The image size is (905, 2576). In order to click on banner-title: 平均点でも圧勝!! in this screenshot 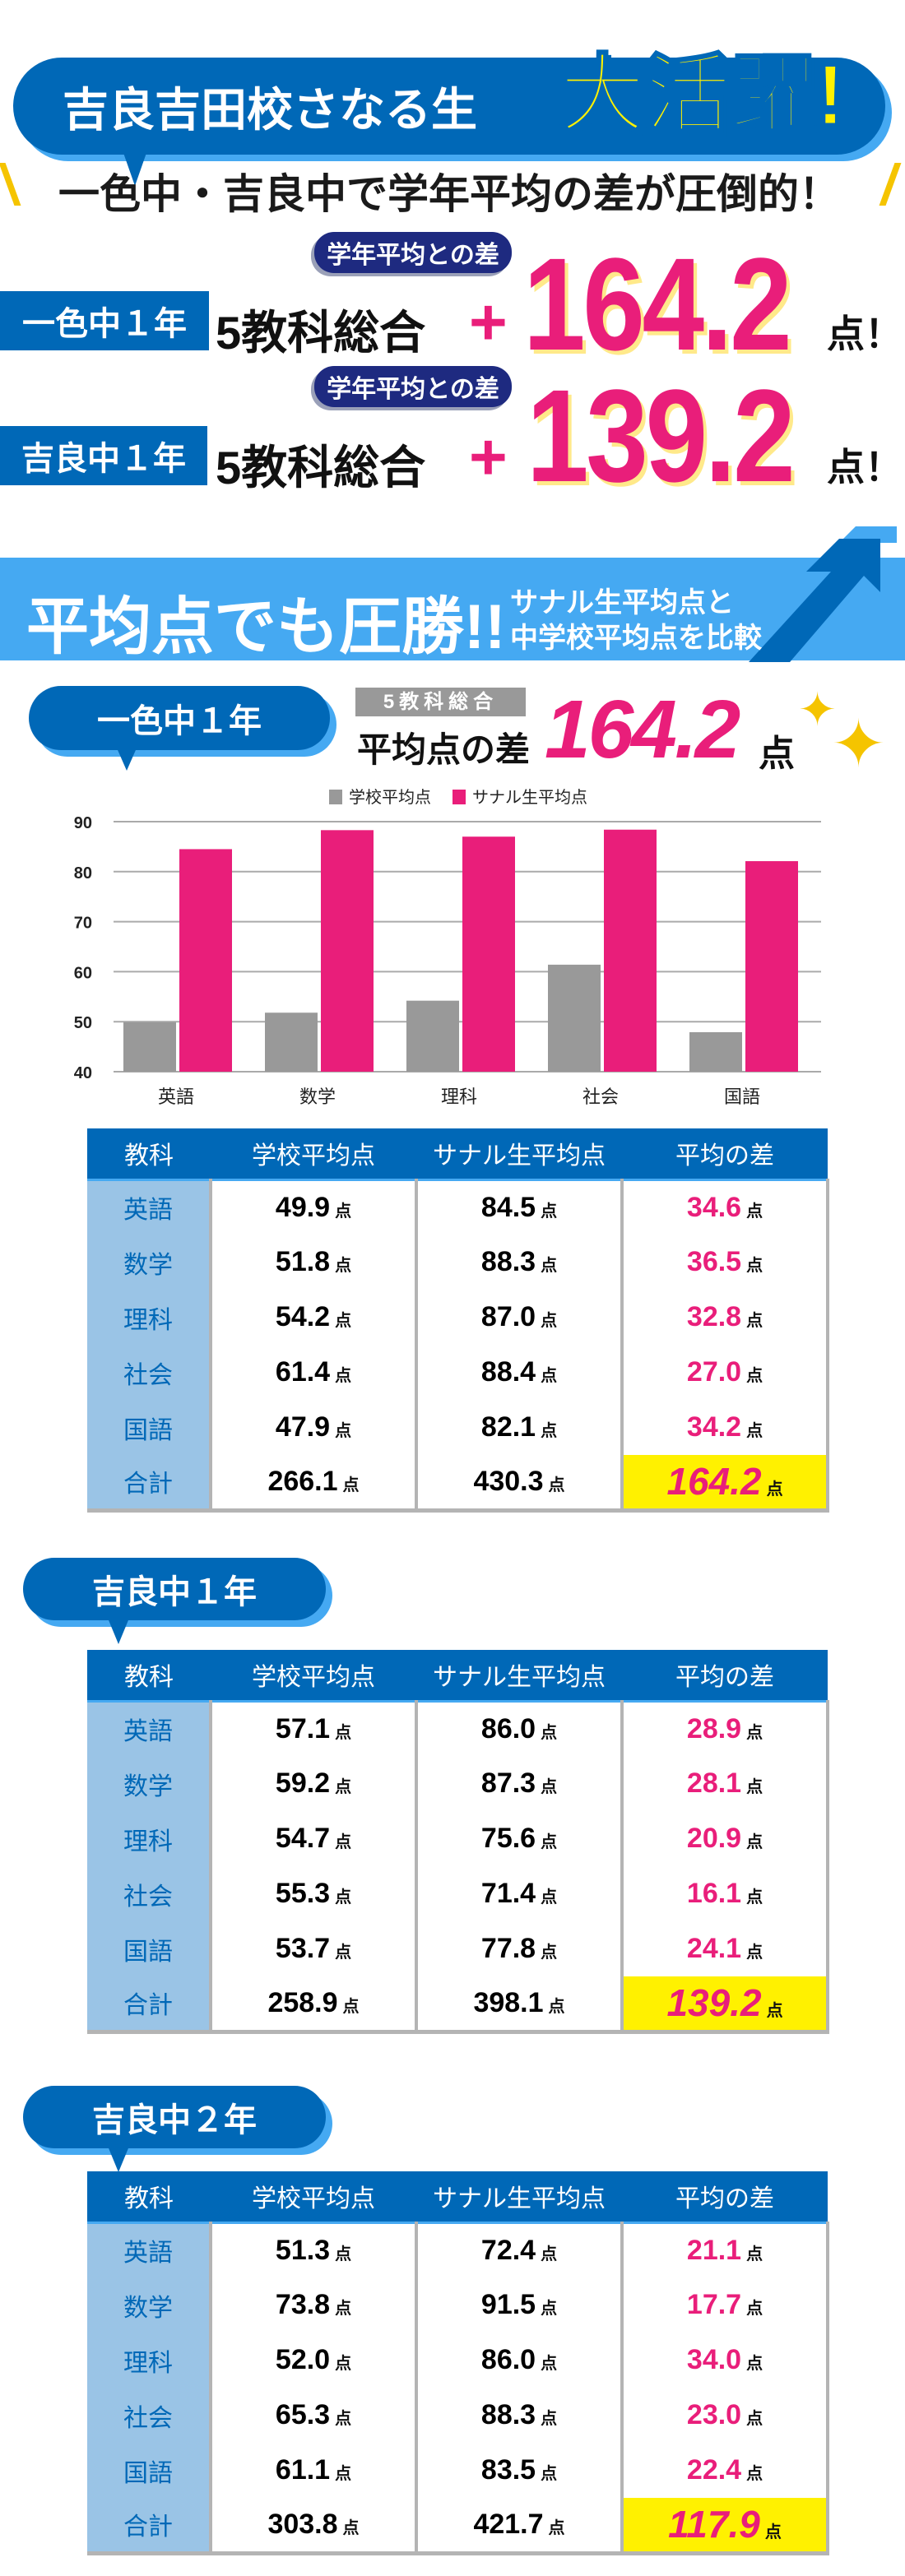, I will do `click(266, 627)`.